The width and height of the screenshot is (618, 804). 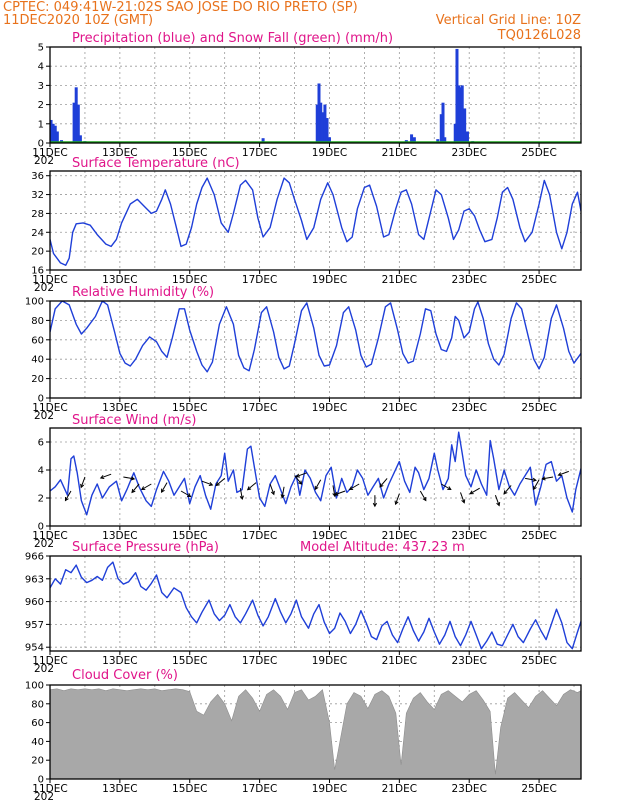 What do you see at coordinates (259, 789) in the screenshot?
I see `cloud-xtick-label: 17DEC` at bounding box center [259, 789].